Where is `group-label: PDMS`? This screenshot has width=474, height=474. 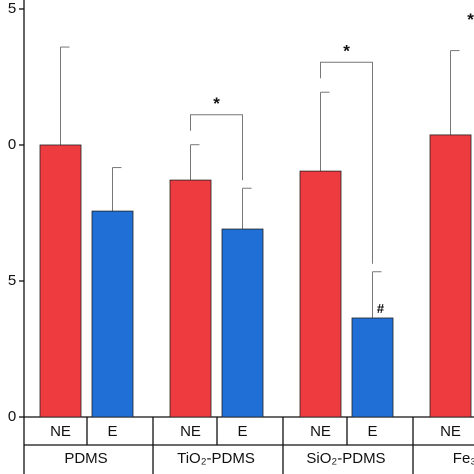
group-label: PDMS is located at coordinates (85, 458).